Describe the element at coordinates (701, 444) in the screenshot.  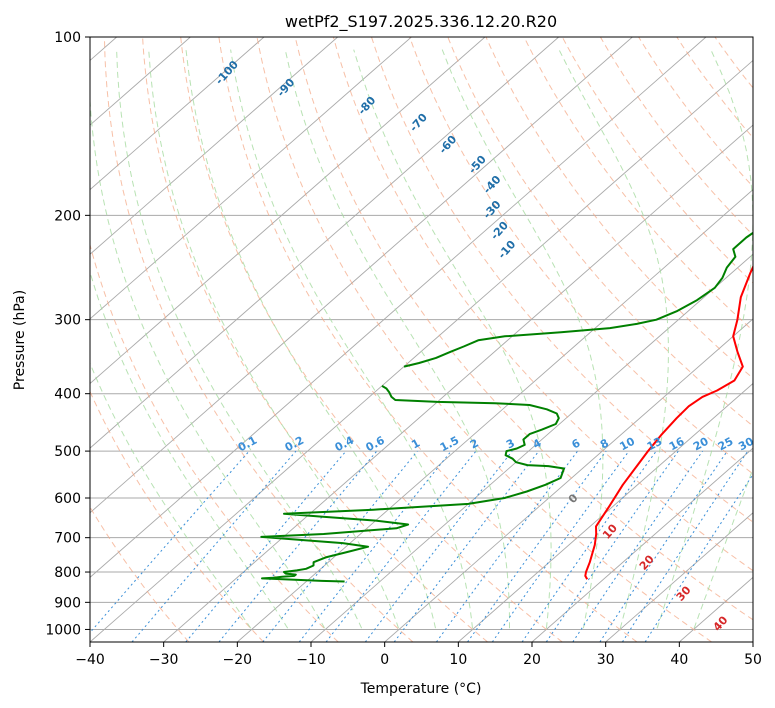
I see `mixing-ratio-label: 20` at that location.